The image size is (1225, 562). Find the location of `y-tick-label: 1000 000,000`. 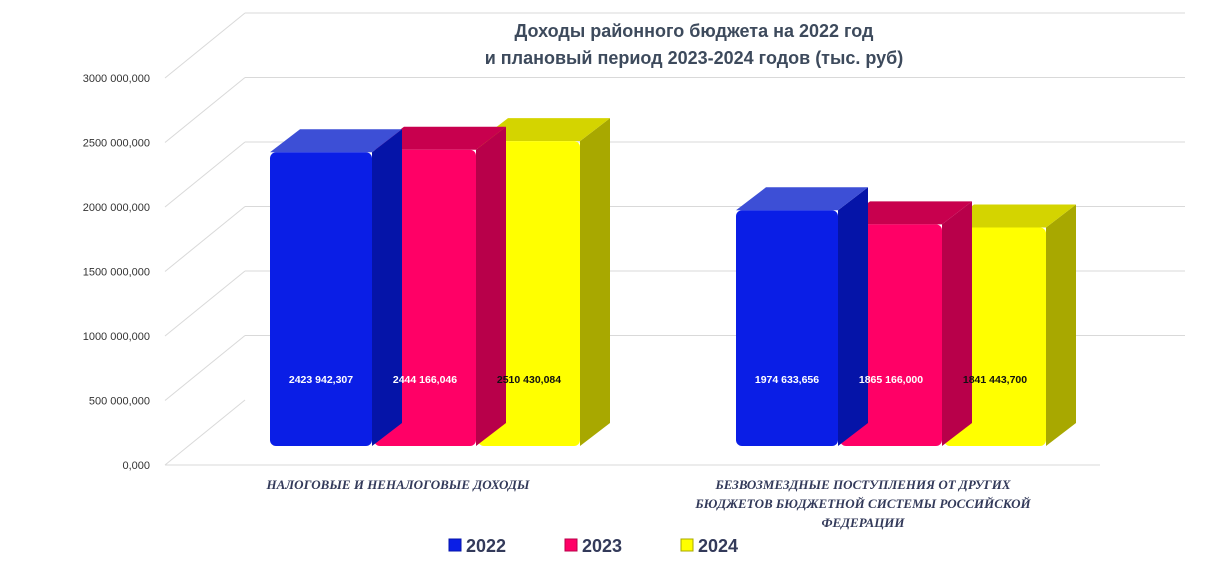

y-tick-label: 1000 000,000 is located at coordinates (116, 337).